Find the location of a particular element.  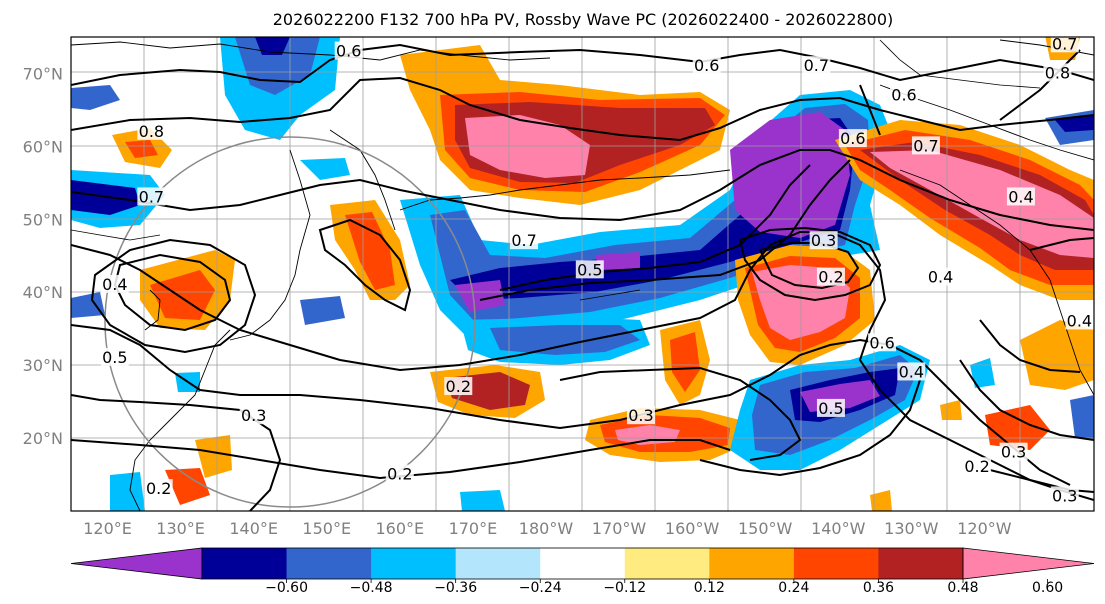

colorbar-tick-label: 0.36 is located at coordinates (878, 588).